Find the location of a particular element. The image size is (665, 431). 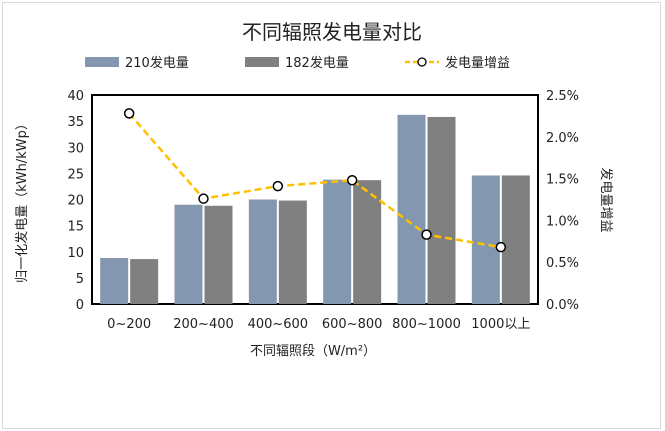

y-tick-label: 5 is located at coordinates (80, 279).